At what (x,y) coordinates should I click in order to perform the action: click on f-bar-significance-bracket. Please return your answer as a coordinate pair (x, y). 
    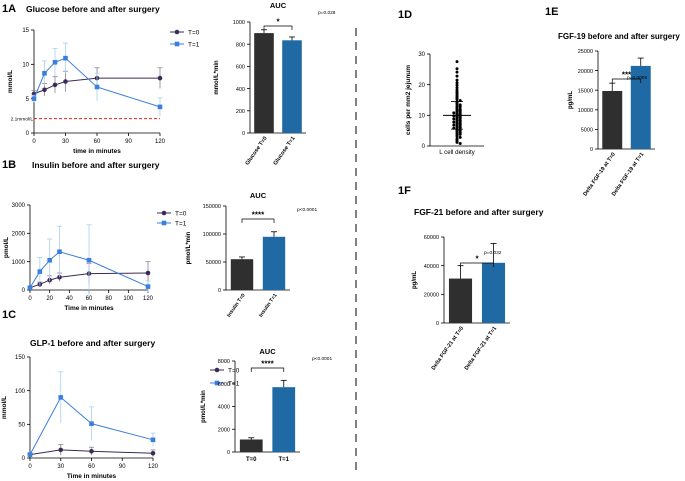
    Looking at the image, I should click on (477, 264).